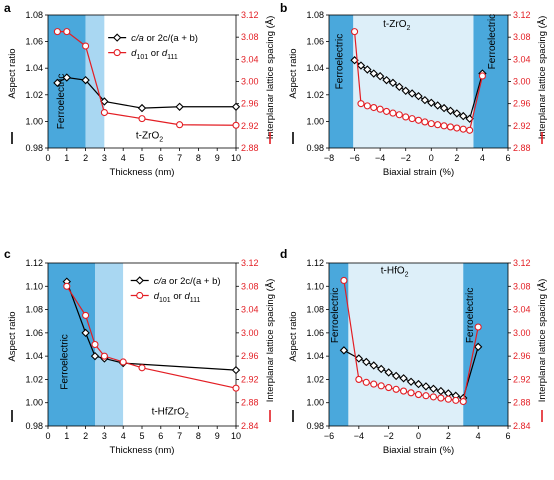 Image resolution: width=554 pixels, height=480 pixels. I want to click on y-right-tick-label: 3.08, so click(522, 37).